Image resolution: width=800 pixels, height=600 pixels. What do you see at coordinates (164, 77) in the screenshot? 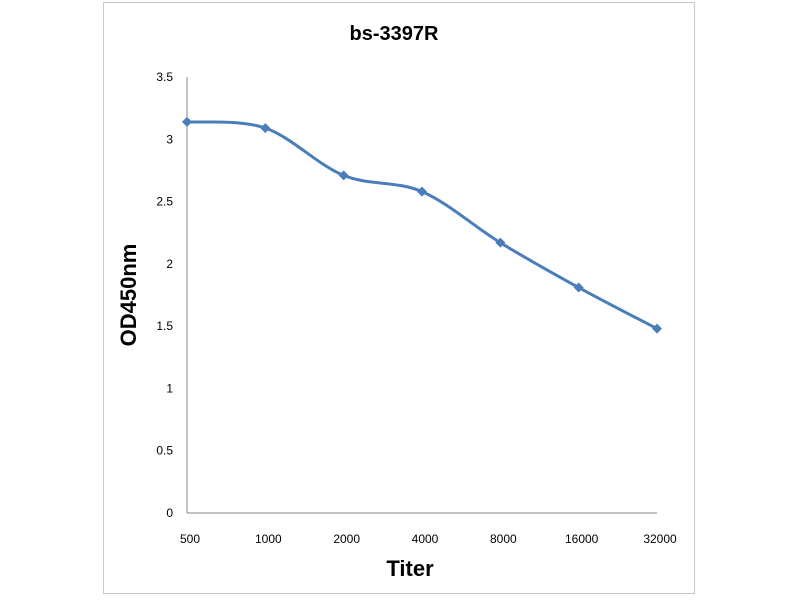
I see `y-tick-label: 3.5` at bounding box center [164, 77].